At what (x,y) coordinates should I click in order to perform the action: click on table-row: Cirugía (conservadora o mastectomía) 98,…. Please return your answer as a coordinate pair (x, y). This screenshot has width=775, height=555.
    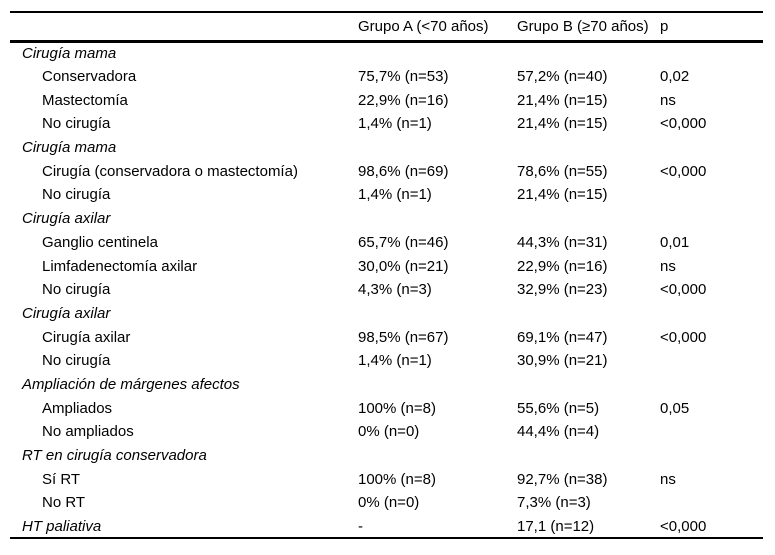
    Looking at the image, I should click on (386, 171).